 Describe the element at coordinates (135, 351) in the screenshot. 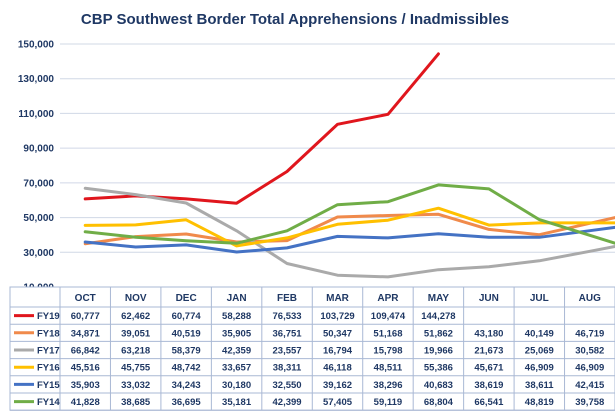

I see `data-label: 63,218` at that location.